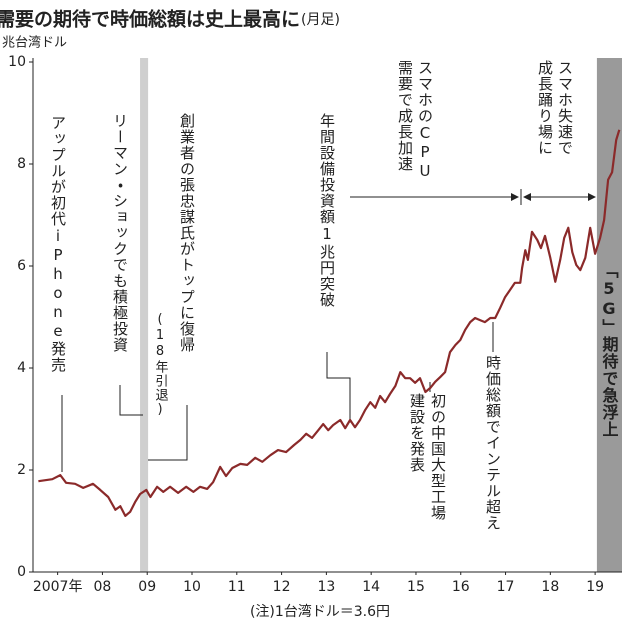 This screenshot has height=630, width=630. Describe the element at coordinates (550, 587) in the screenshot. I see `x-tick-label: 18` at that location.